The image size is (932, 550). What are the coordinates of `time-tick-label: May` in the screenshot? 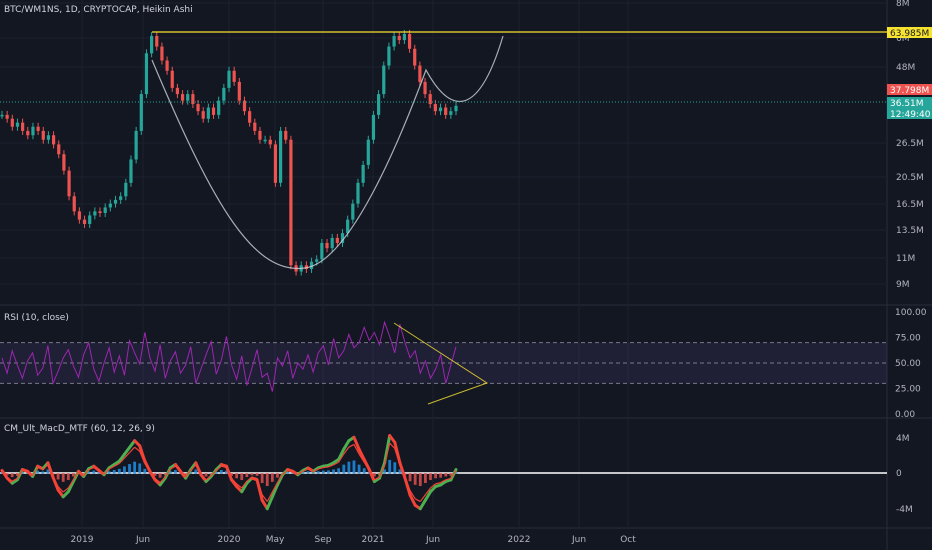 It's located at (275, 540).